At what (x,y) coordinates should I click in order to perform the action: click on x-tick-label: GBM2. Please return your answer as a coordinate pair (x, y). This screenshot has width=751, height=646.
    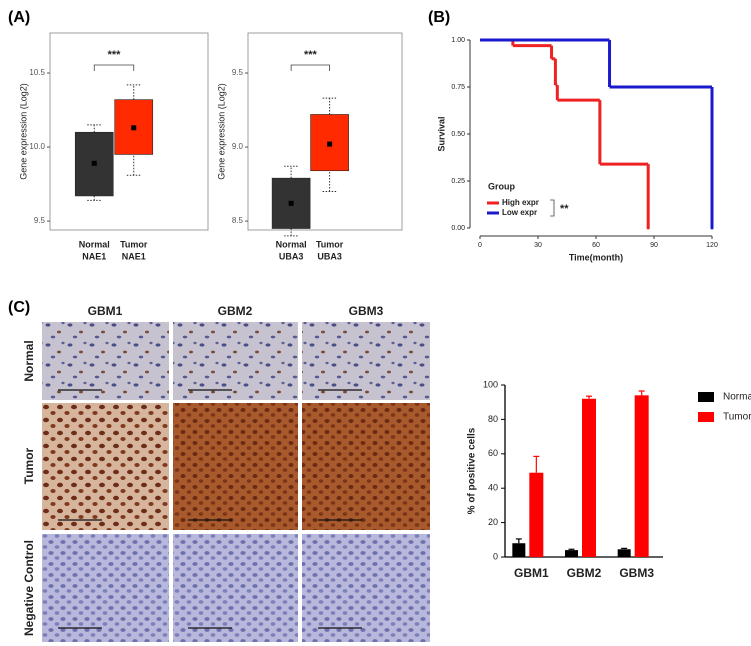
    Looking at the image, I should click on (584, 573).